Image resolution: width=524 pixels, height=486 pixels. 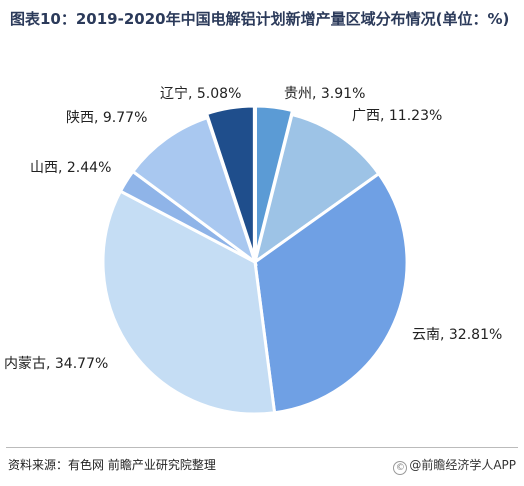 What do you see at coordinates (56, 364) in the screenshot?
I see `slice-label: 内蒙古, 34.77%` at bounding box center [56, 364].